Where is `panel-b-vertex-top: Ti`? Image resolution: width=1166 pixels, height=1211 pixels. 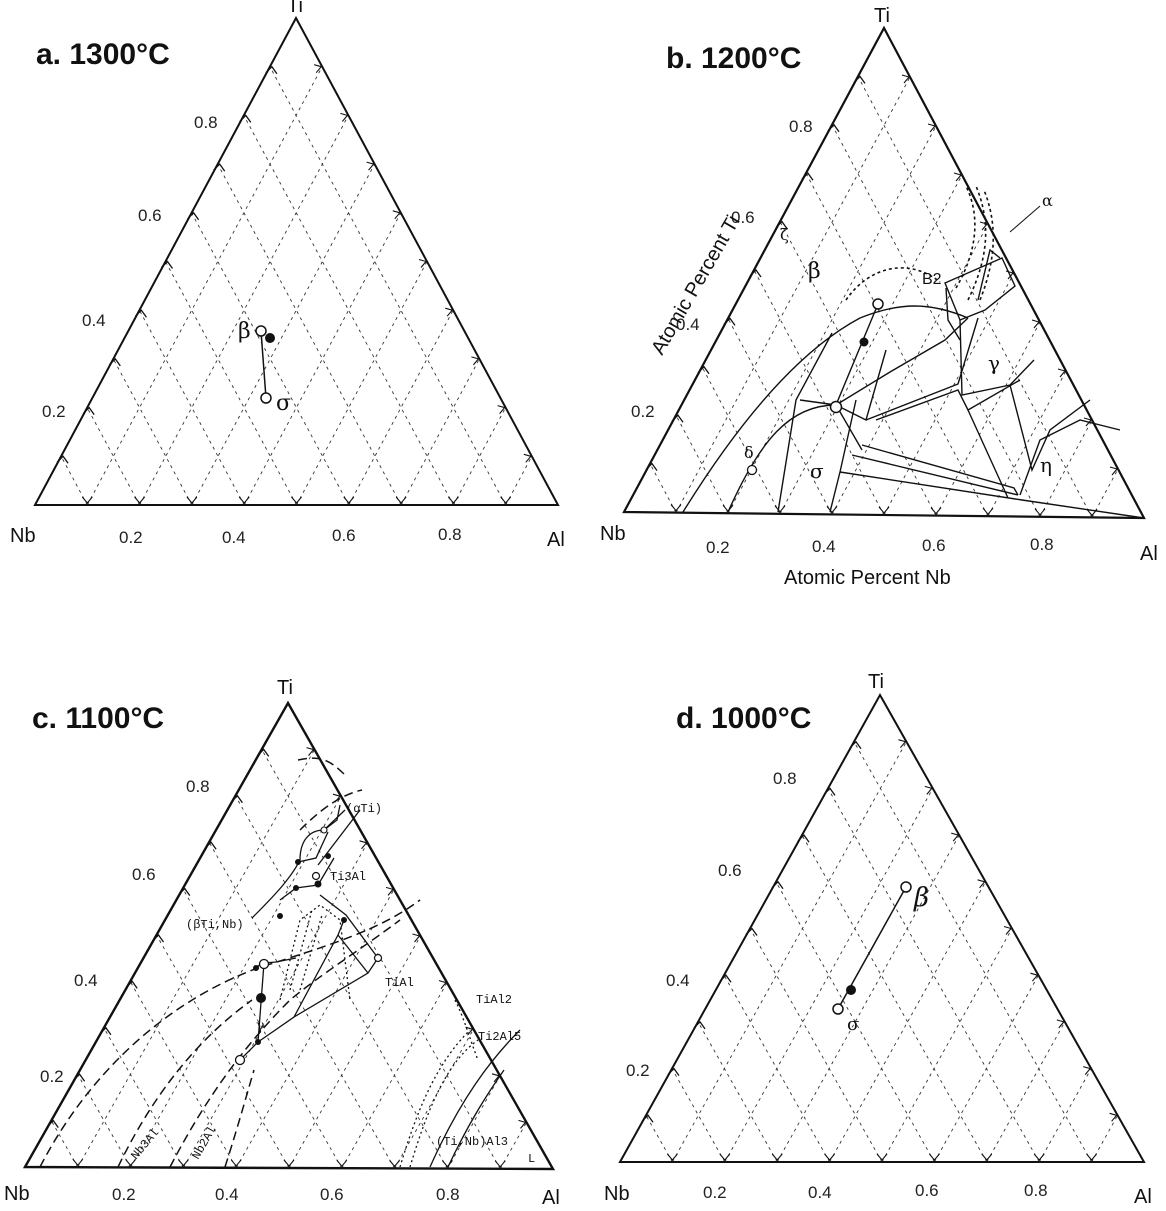 panel-b-vertex-top: Ti is located at coordinates (882, 16).